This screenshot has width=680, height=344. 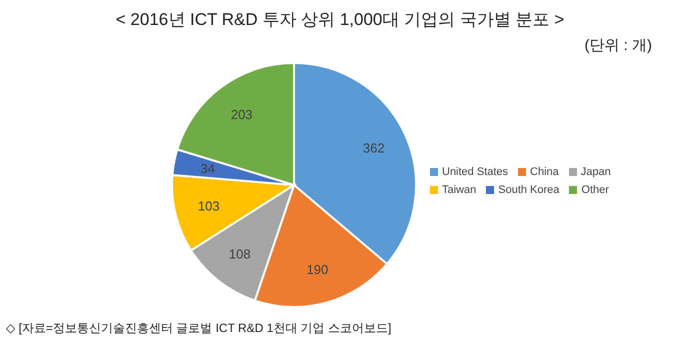 What do you see at coordinates (594, 190) in the screenshot?
I see `legend-label: Other` at bounding box center [594, 190].